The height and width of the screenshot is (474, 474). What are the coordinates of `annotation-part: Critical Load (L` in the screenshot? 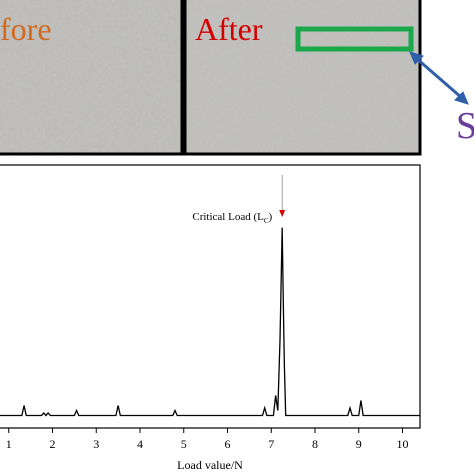 It's located at (228, 217).